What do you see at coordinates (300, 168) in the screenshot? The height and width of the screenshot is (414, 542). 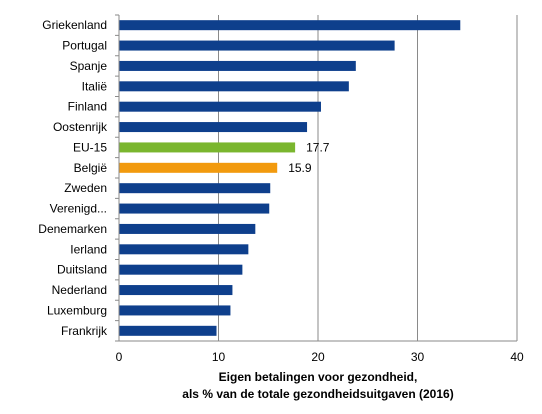 I see `data-label-7: 15.9` at bounding box center [300, 168].